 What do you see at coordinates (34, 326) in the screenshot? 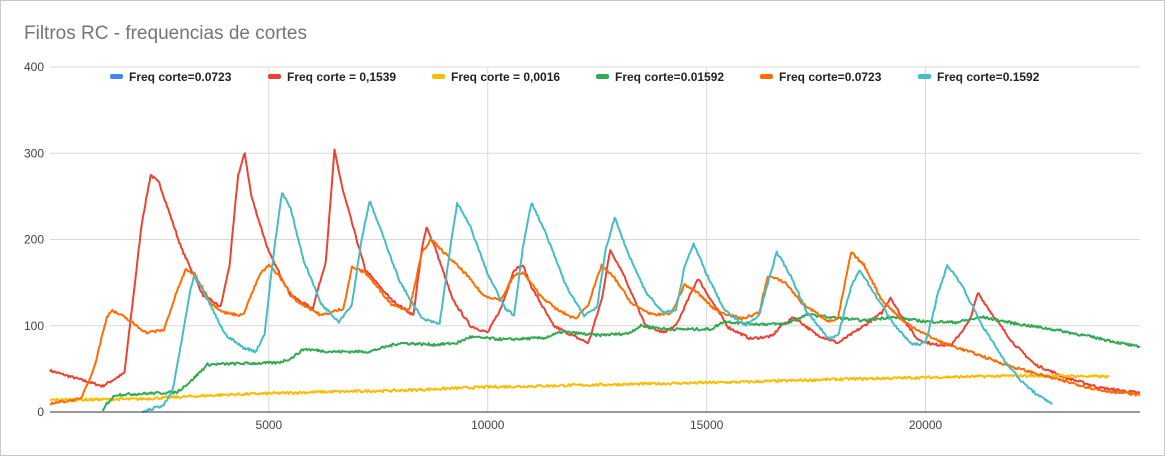
I see `y-tick-label: 100` at bounding box center [34, 326].